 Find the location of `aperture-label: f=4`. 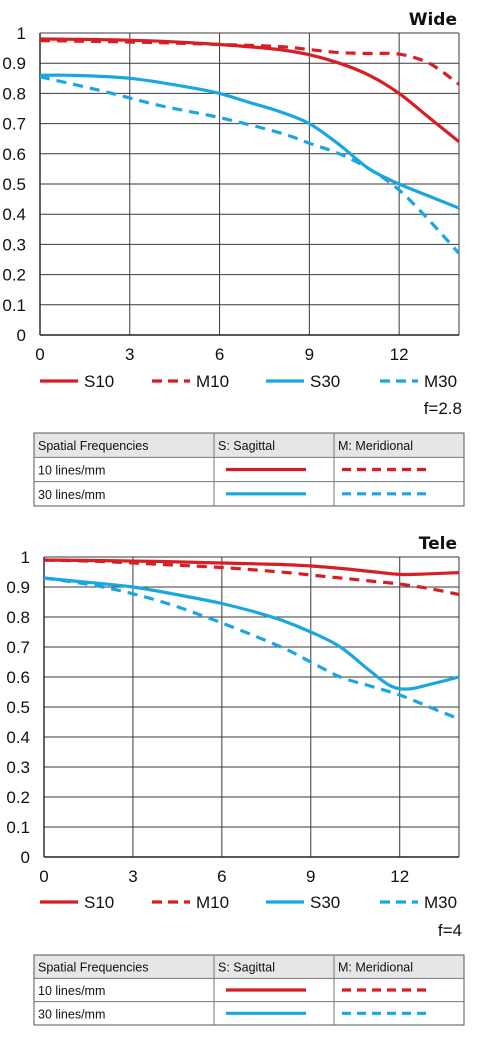

aperture-label: f=4 is located at coordinates (450, 930).